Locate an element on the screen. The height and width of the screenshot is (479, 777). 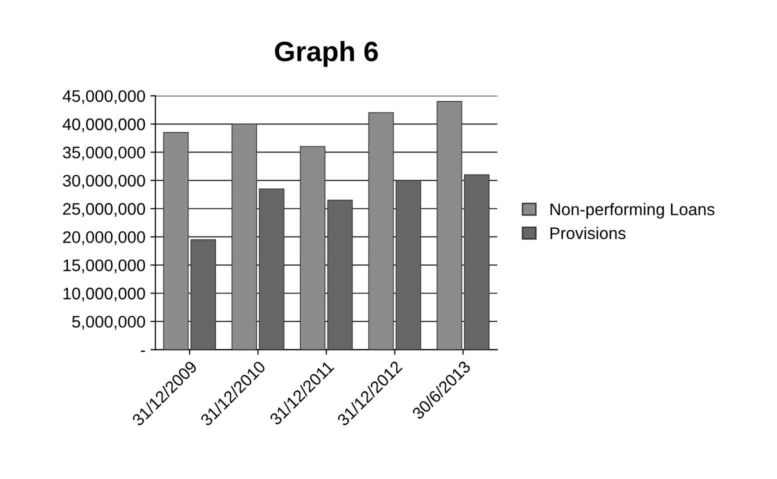
y-tick-label: 10,000,000 is located at coordinates (105, 295).